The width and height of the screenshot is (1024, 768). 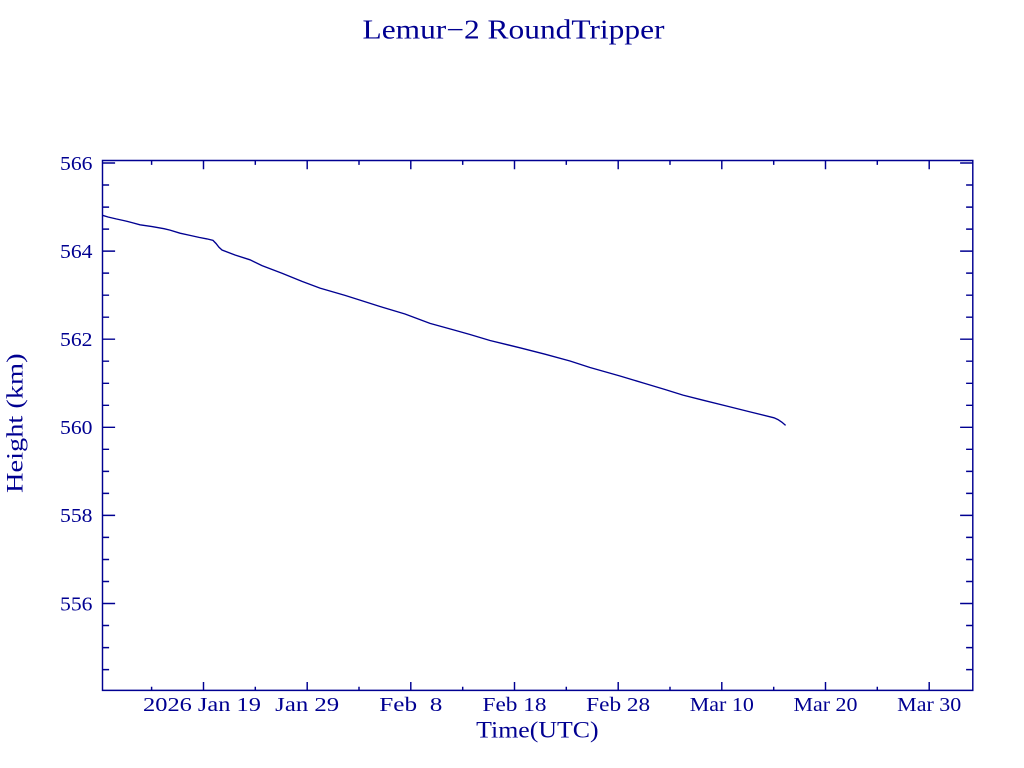 What do you see at coordinates (14, 423) in the screenshot?
I see `svg-text: Height (km)` at bounding box center [14, 423].